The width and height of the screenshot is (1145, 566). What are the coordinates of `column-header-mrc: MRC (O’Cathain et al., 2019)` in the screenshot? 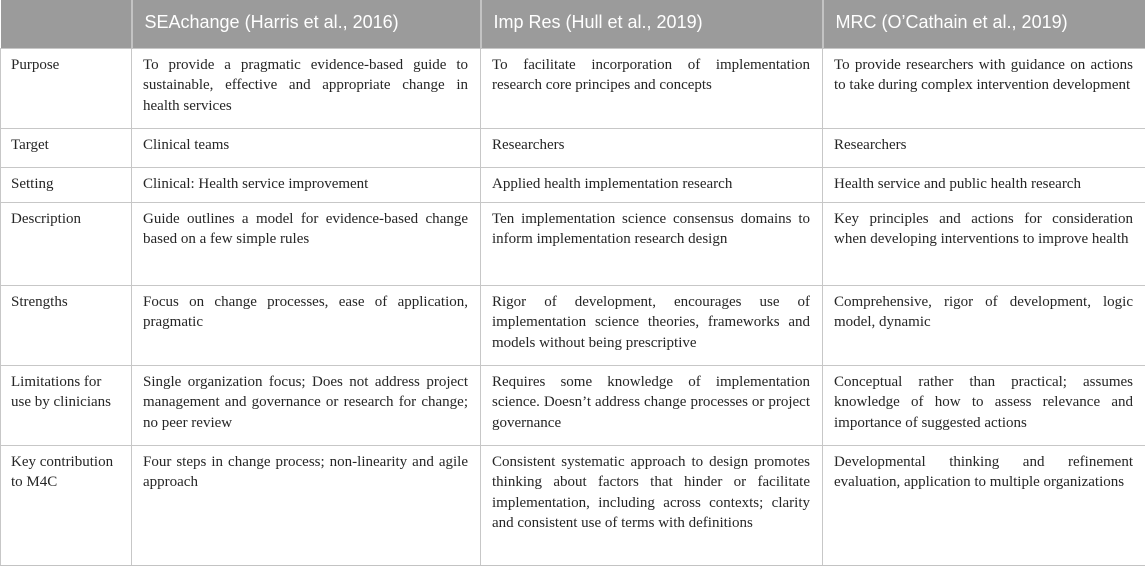 It's located at (983, 24).